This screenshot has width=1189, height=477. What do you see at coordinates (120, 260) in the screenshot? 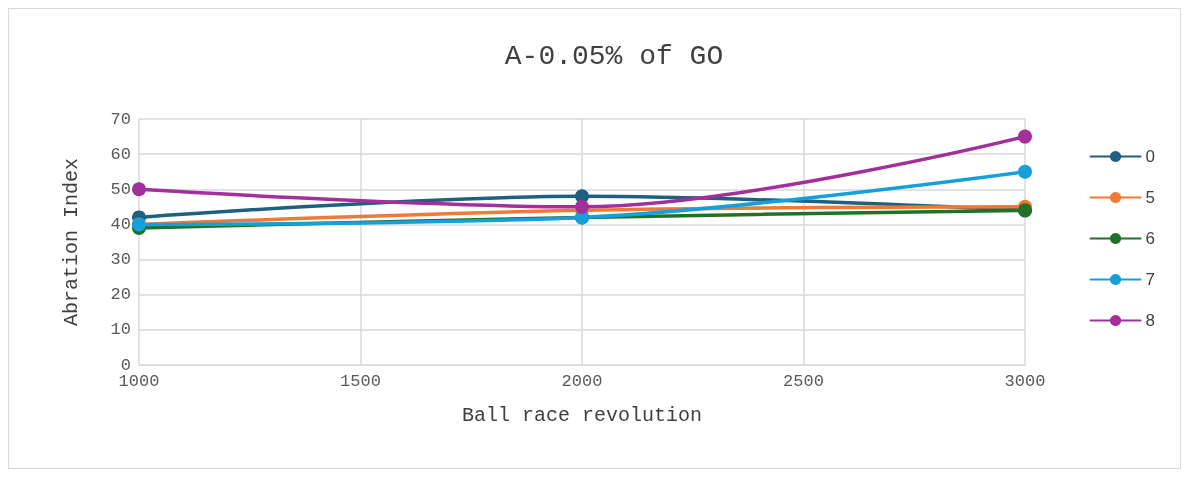
I see `y-tick-label: 30` at bounding box center [120, 260].